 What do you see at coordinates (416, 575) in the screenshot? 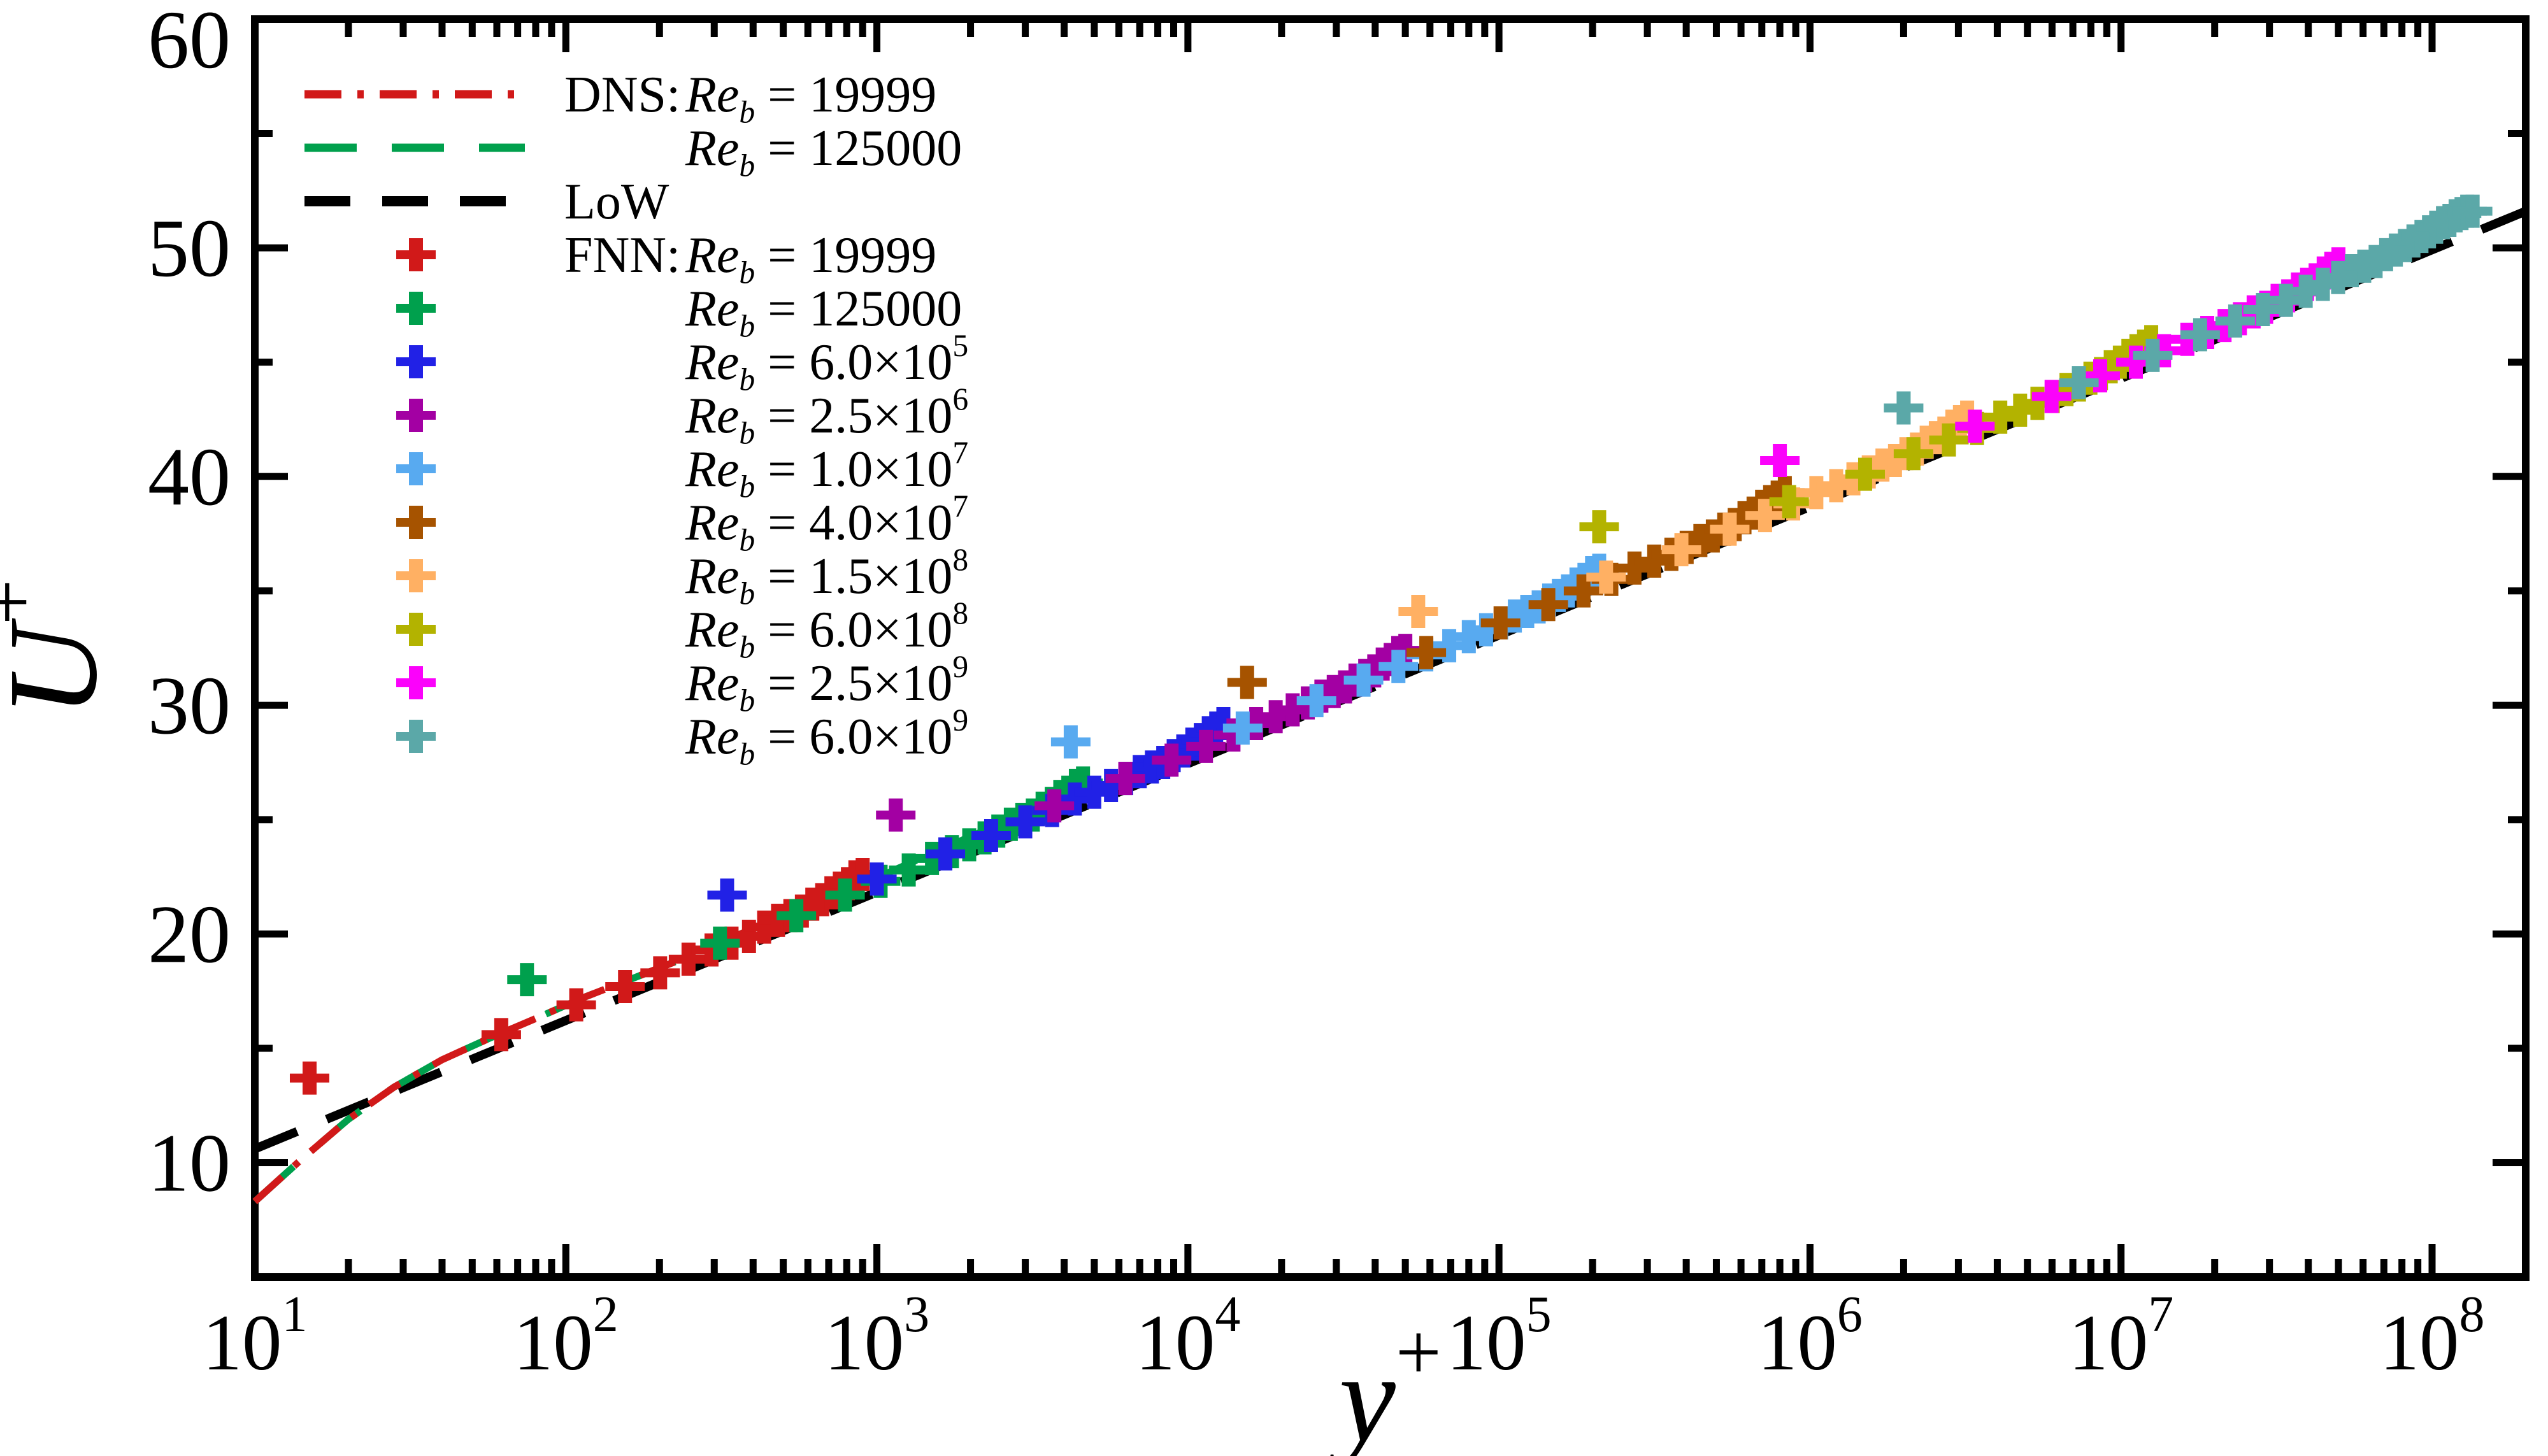
I see `legend-marker-fnn-reb-1.5e8` at bounding box center [416, 575].